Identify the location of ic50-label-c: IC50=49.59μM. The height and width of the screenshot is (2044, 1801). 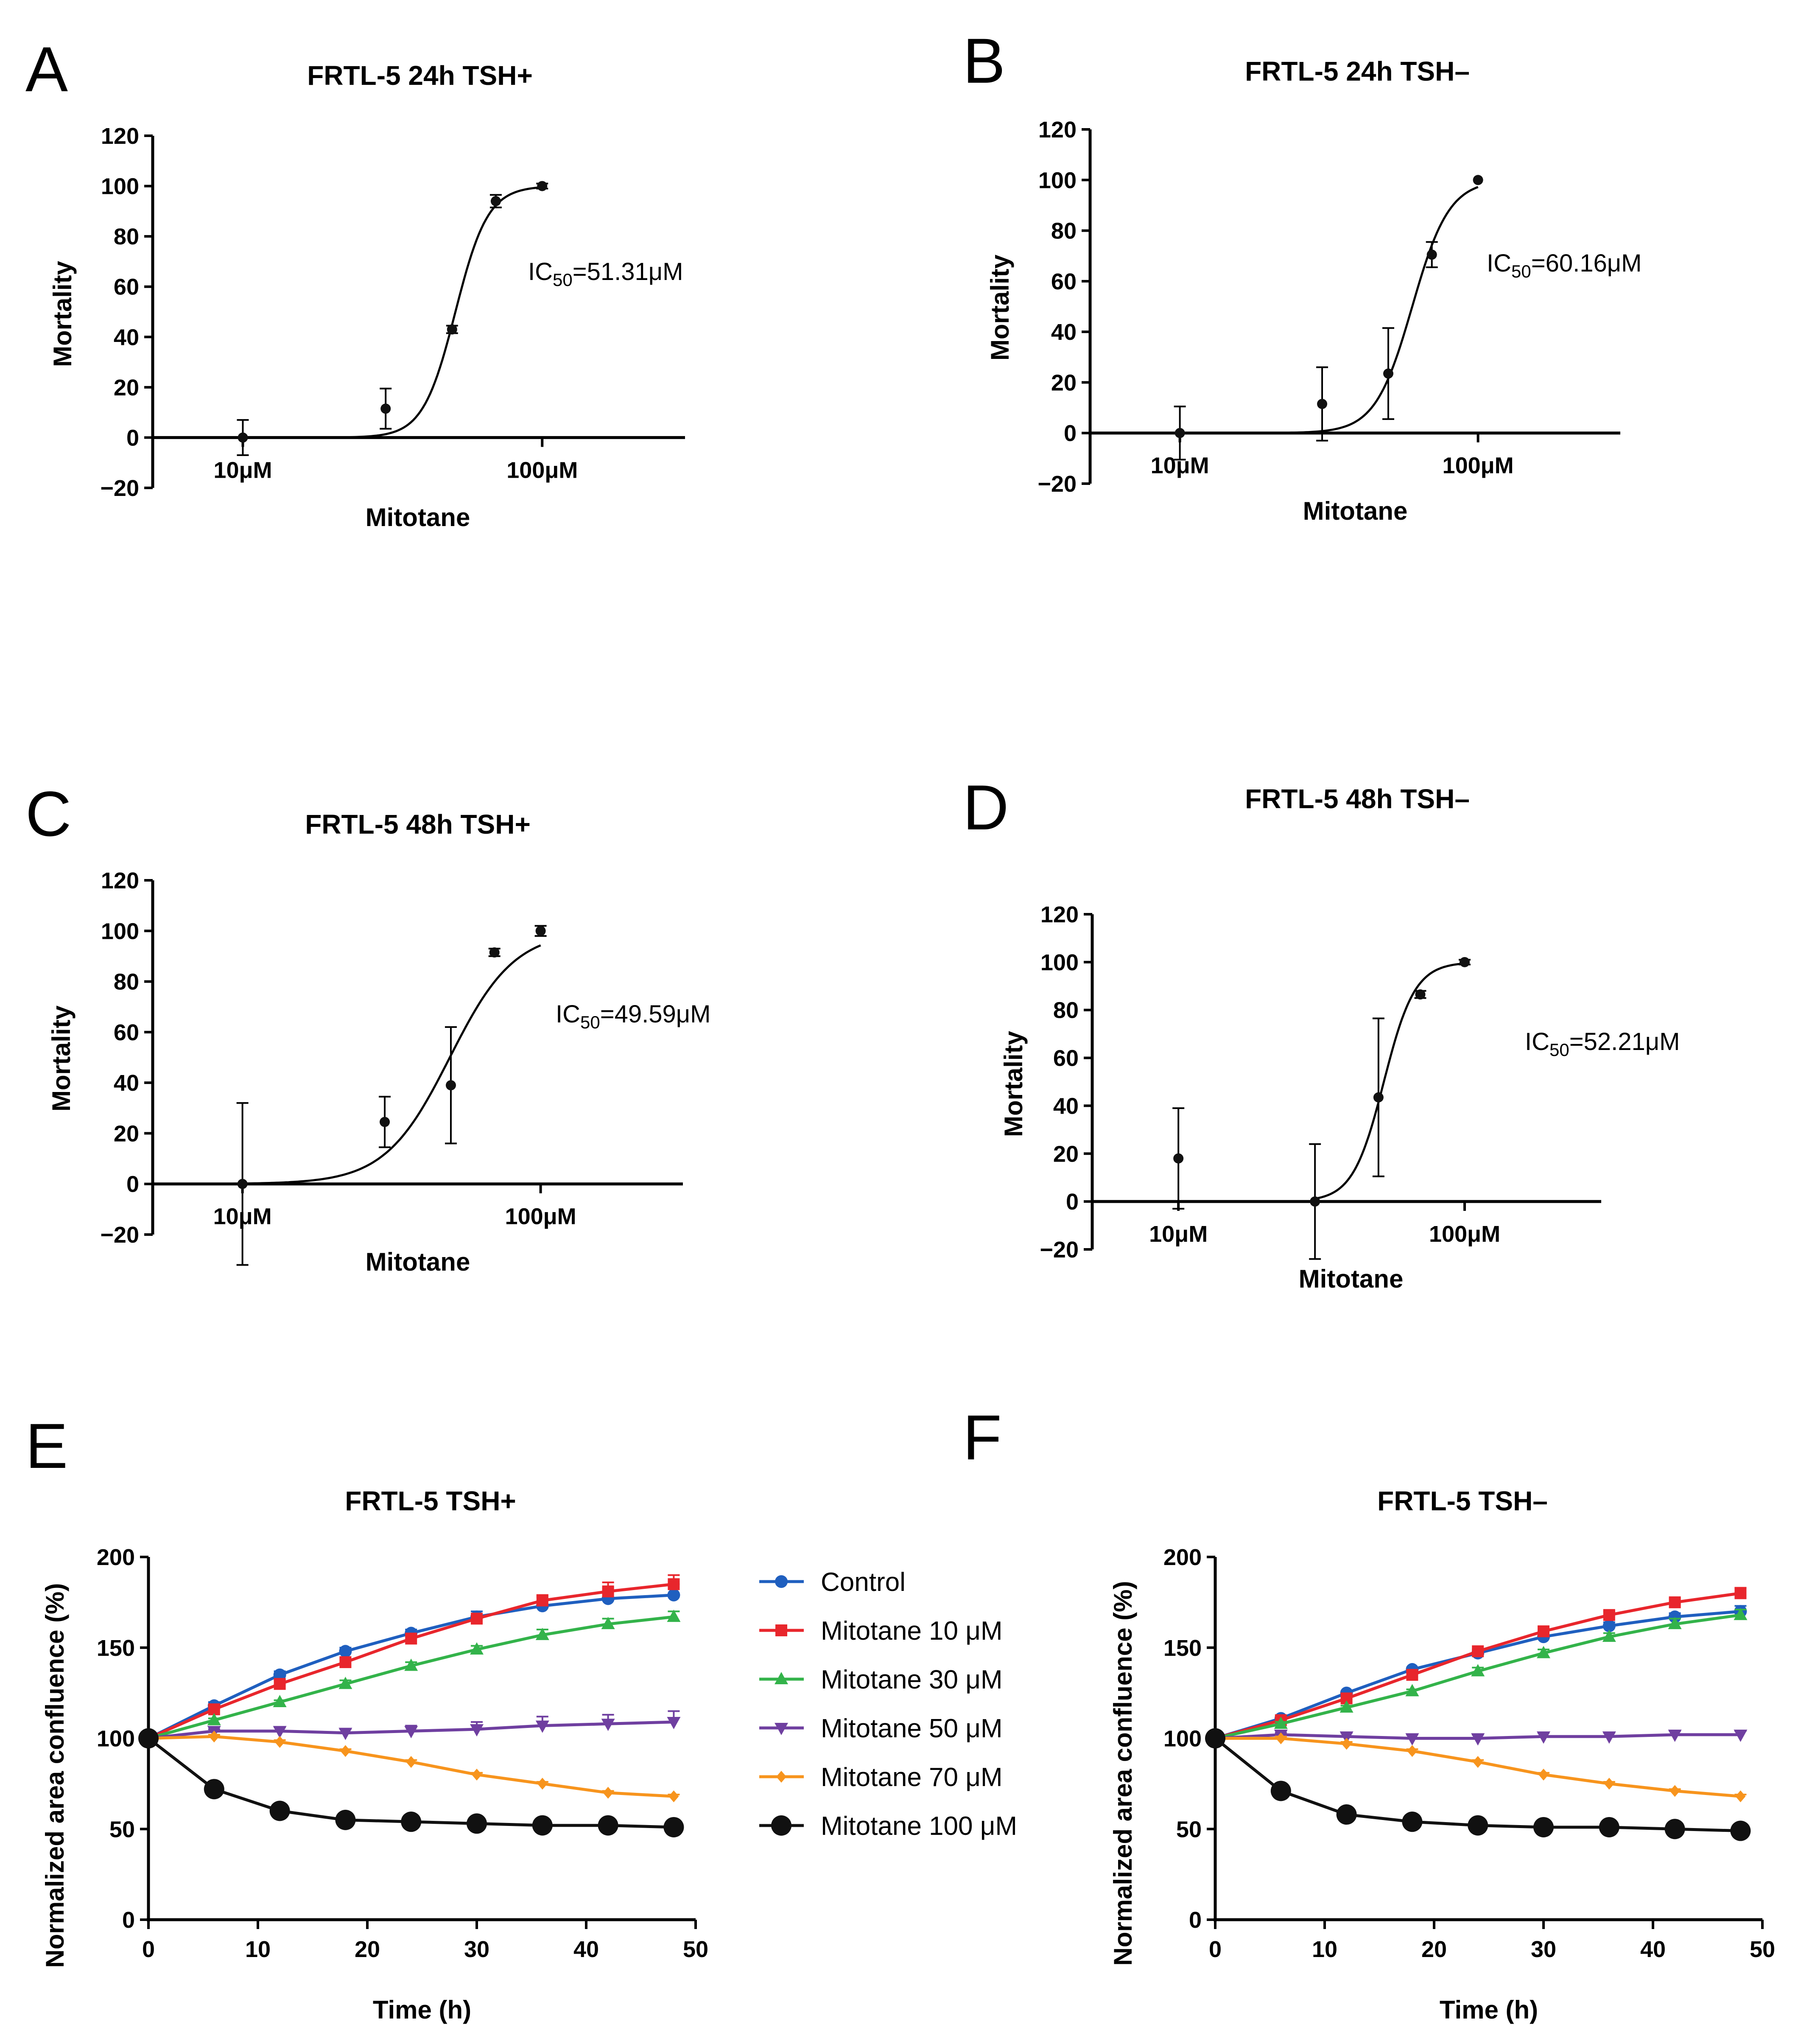
(633, 1016).